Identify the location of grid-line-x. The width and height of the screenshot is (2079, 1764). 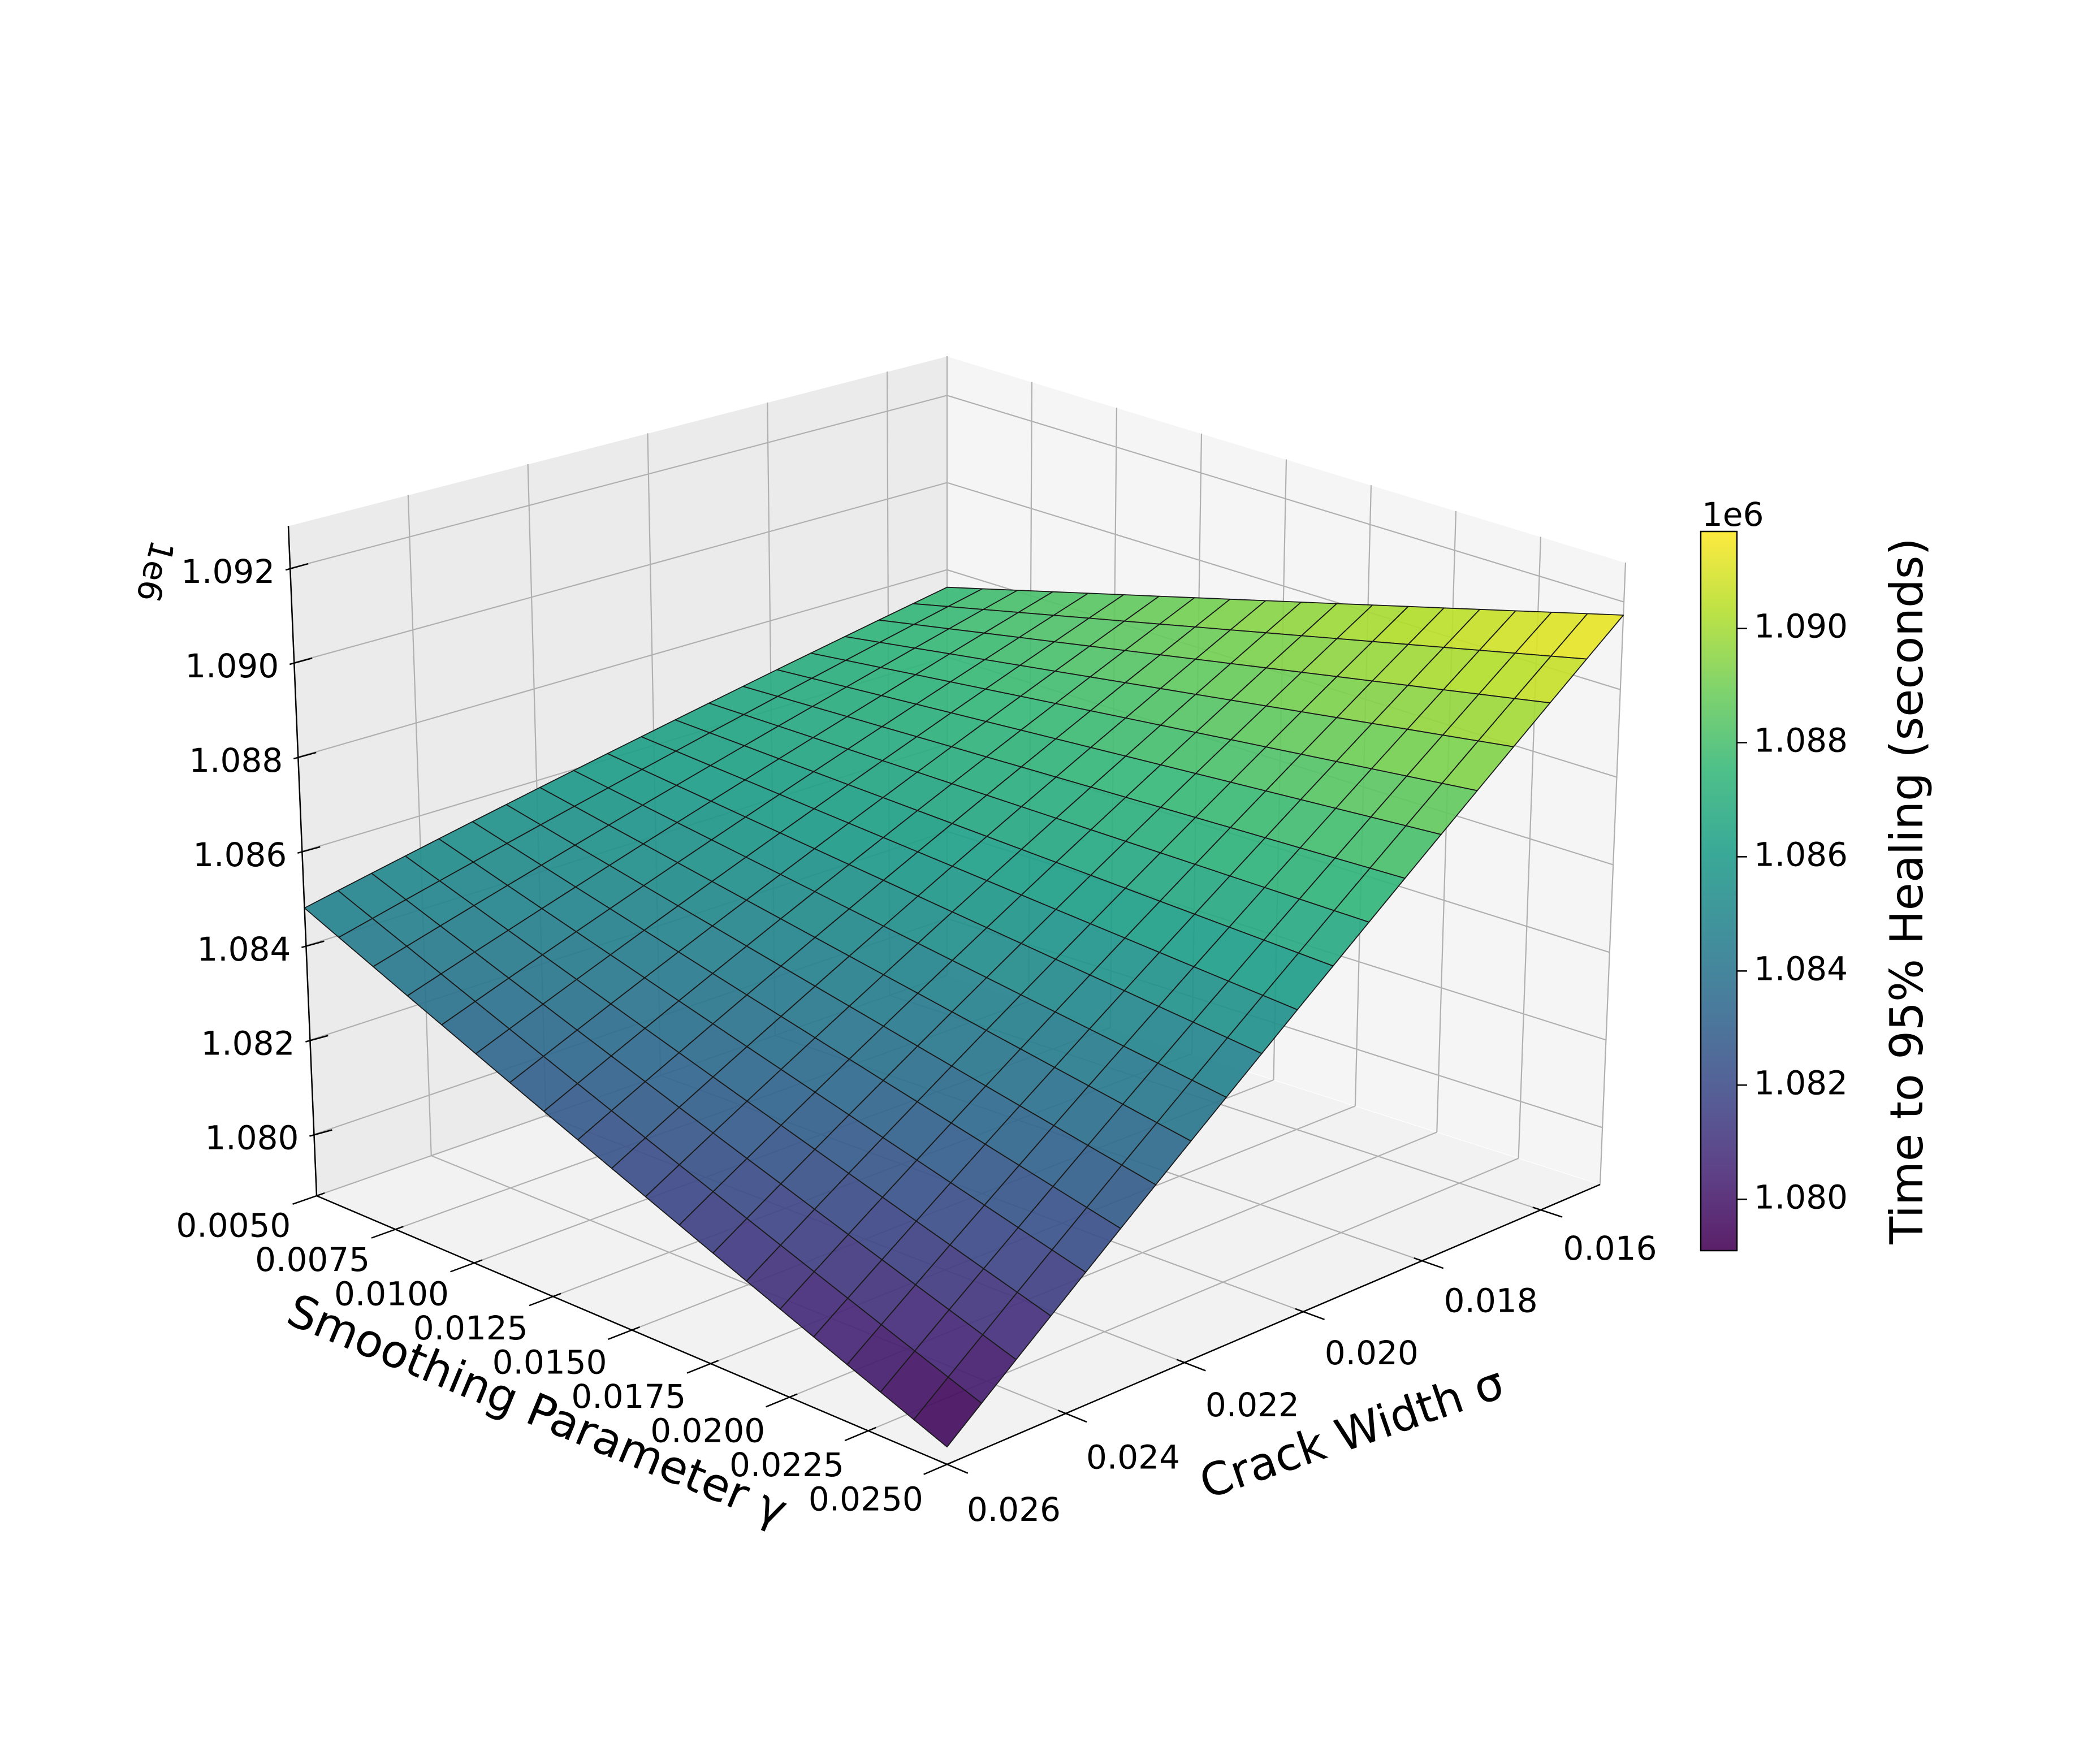
(1613, 873).